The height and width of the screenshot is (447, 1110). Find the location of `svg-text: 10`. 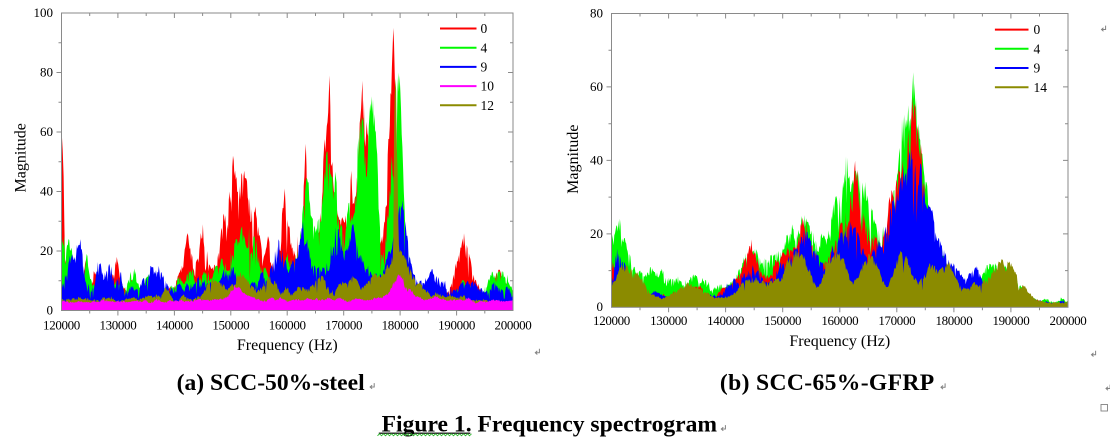

svg-text: 10 is located at coordinates (488, 86).